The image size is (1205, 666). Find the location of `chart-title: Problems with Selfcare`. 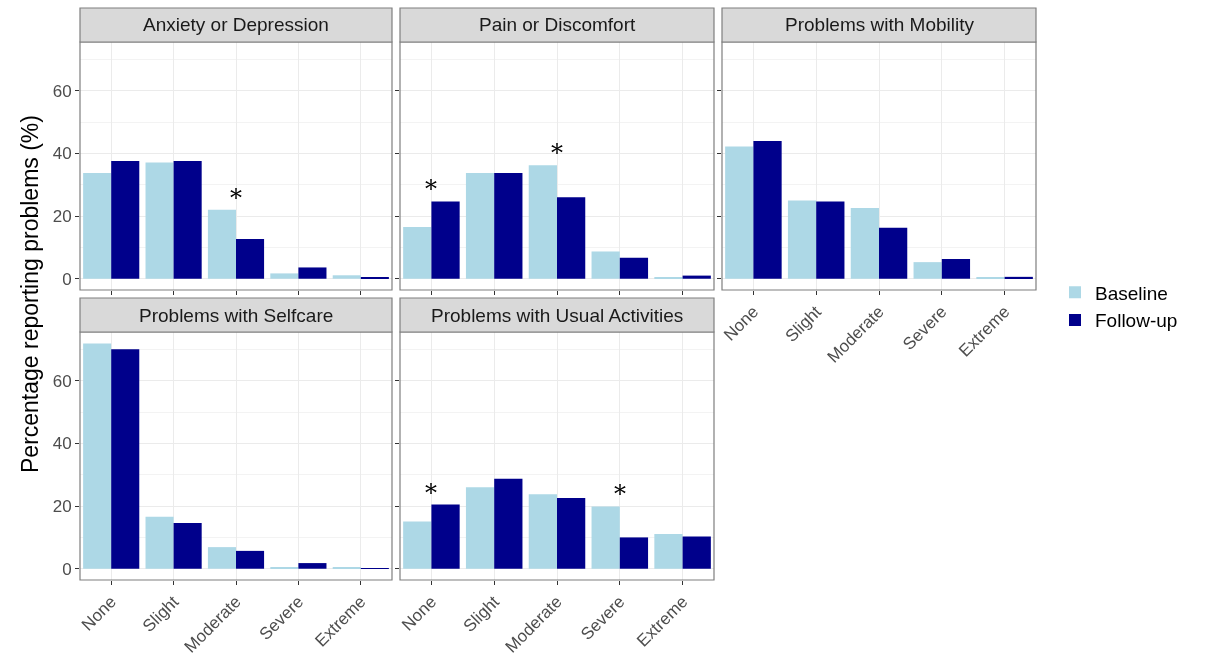

chart-title: Problems with Selfcare is located at coordinates (236, 315).